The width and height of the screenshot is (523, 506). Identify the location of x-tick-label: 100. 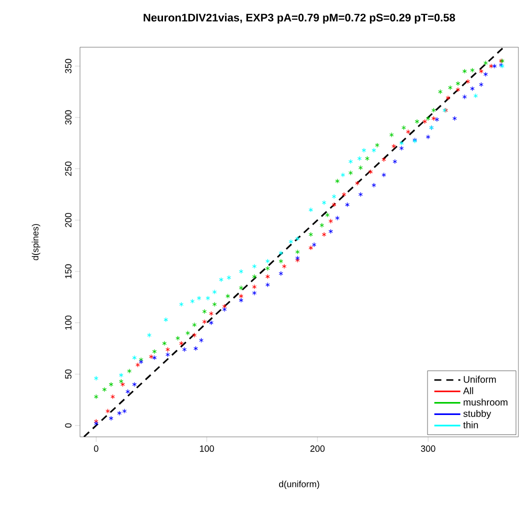
(207, 448).